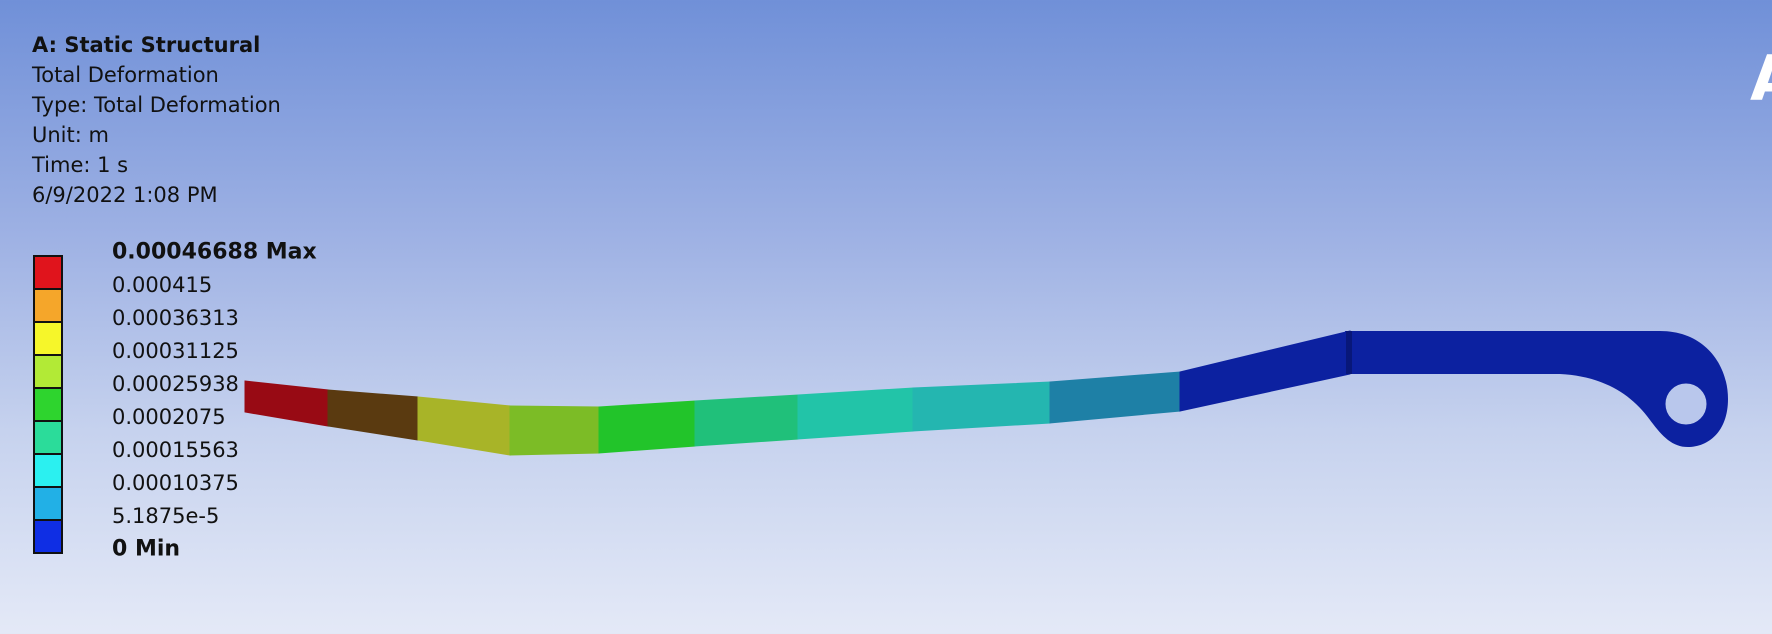  I want to click on result-timestamp: 6/9/2022 1:08 PM, so click(125, 195).